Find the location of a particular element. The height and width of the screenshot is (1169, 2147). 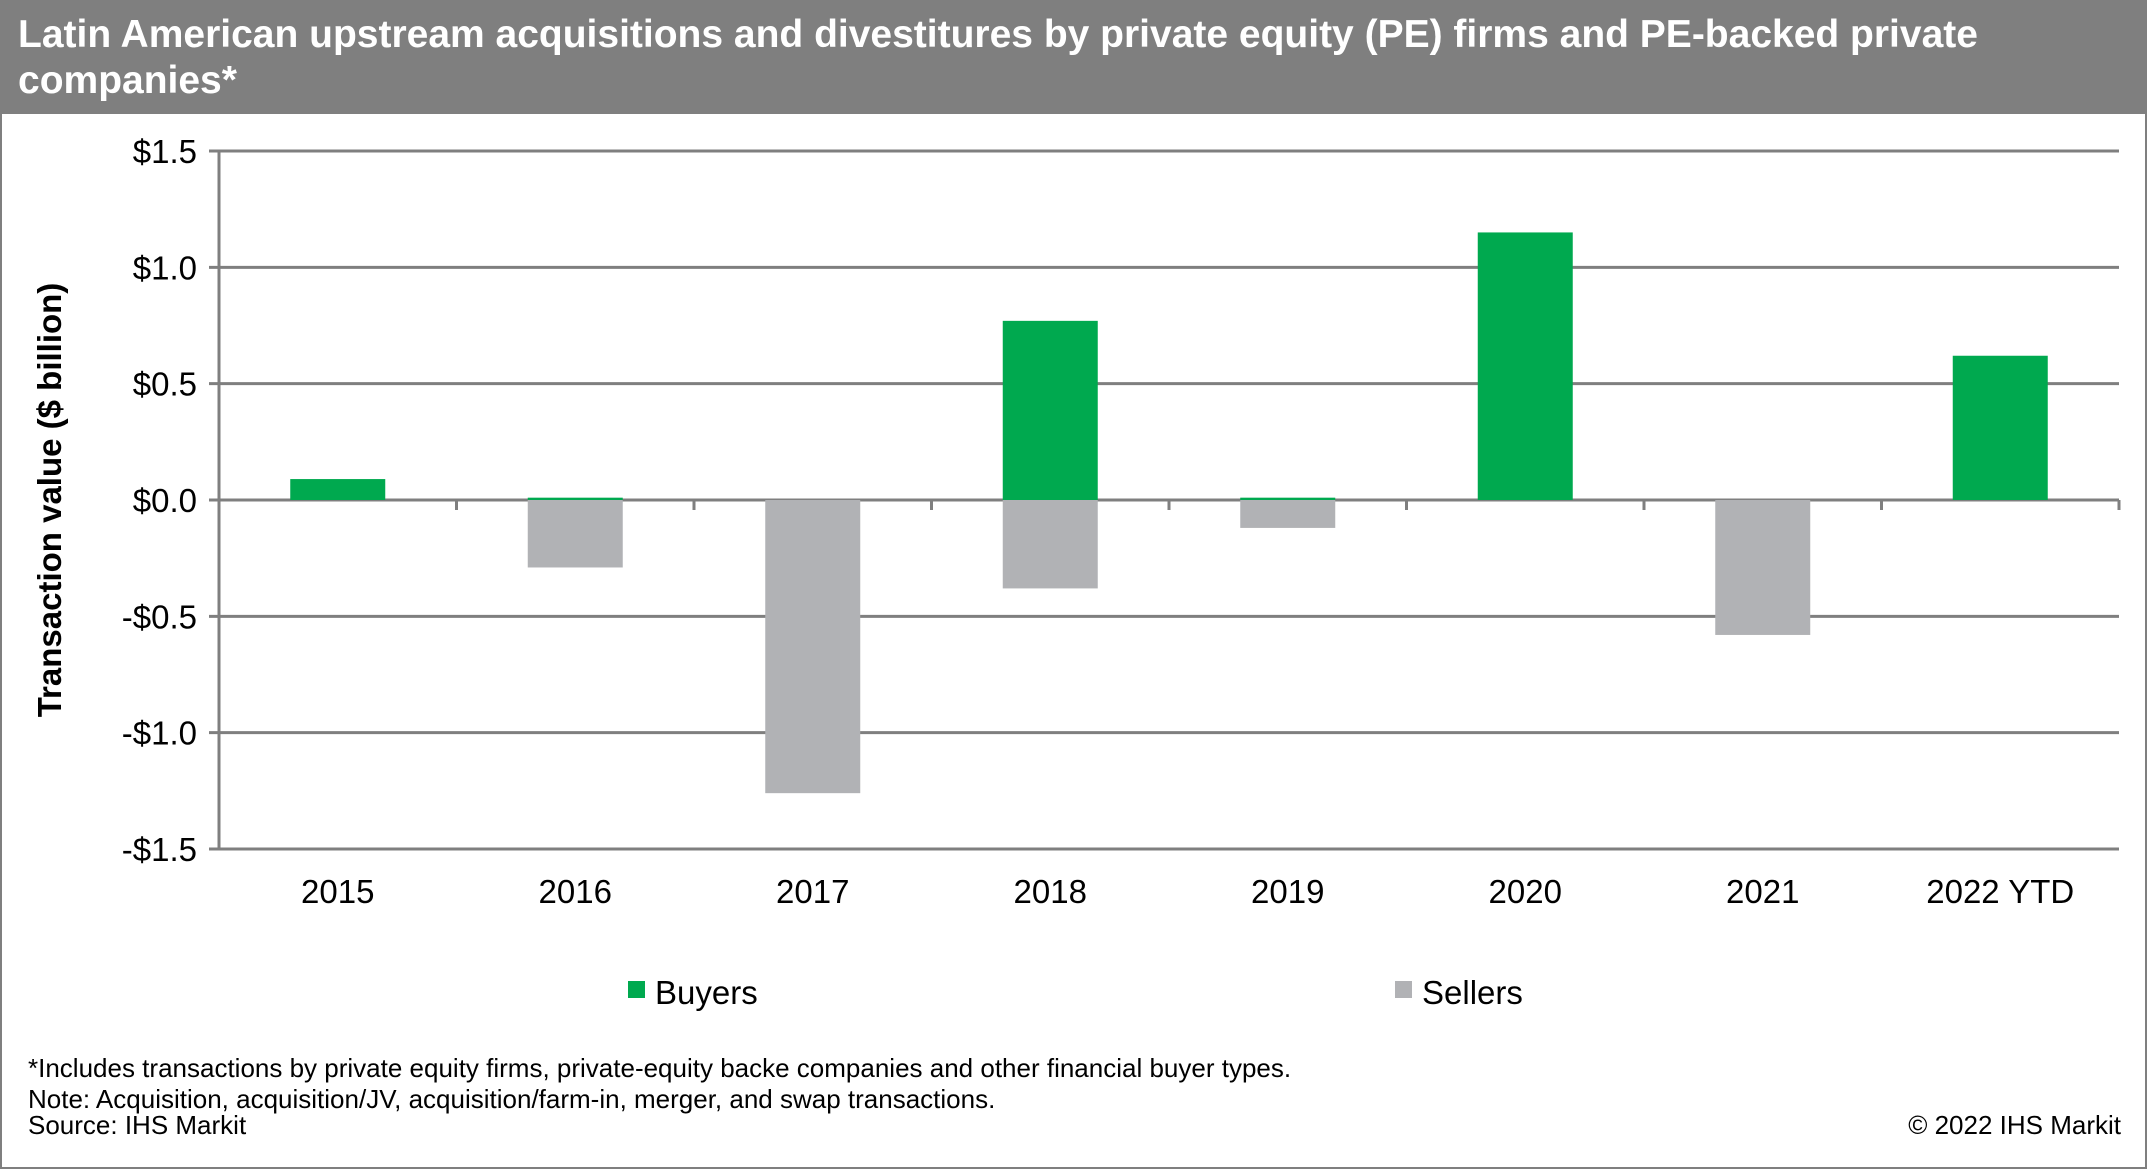

y-tick-label: $1.5 is located at coordinates (165, 151).